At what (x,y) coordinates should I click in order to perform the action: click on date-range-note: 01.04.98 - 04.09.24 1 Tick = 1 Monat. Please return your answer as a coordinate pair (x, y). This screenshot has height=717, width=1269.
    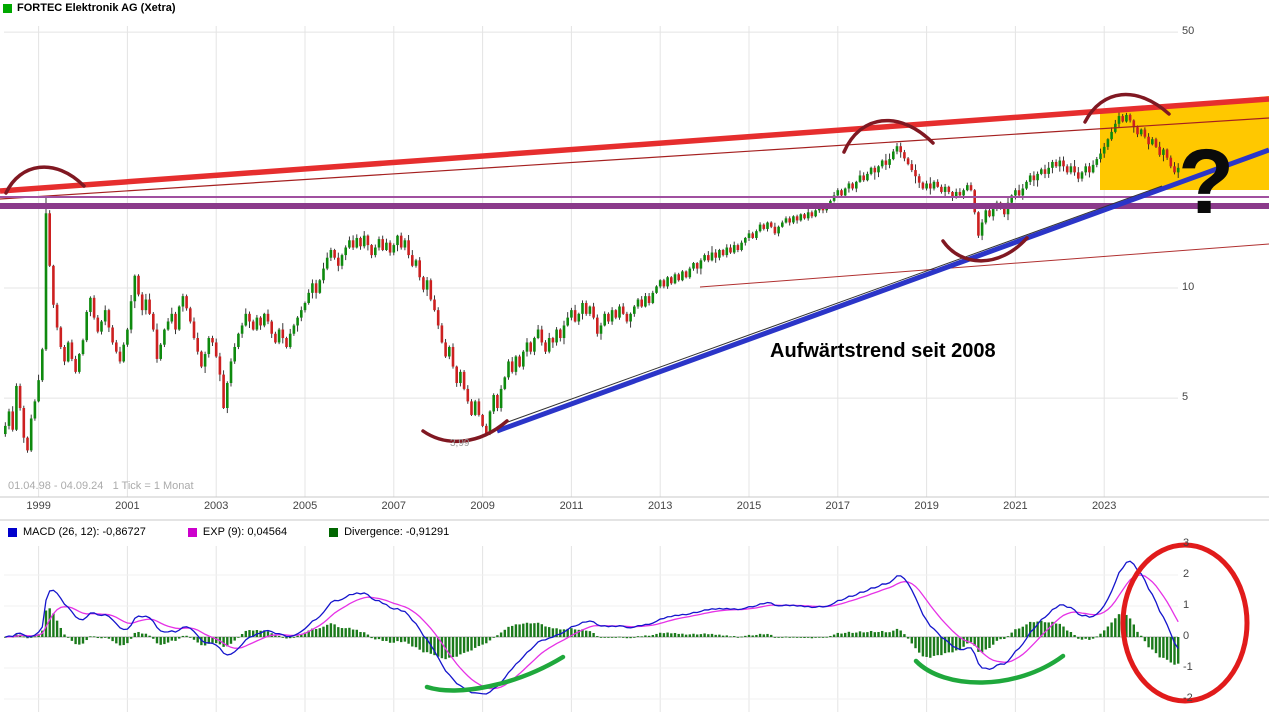
    Looking at the image, I should click on (101, 486).